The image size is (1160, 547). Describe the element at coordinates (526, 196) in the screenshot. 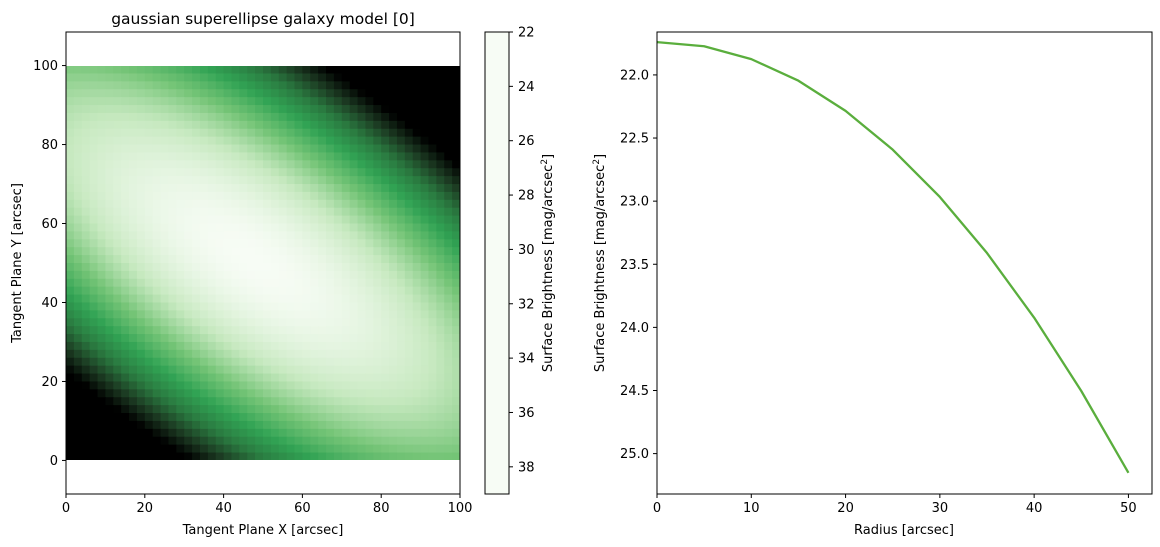

I see `colorbar-tick-label: 28` at that location.